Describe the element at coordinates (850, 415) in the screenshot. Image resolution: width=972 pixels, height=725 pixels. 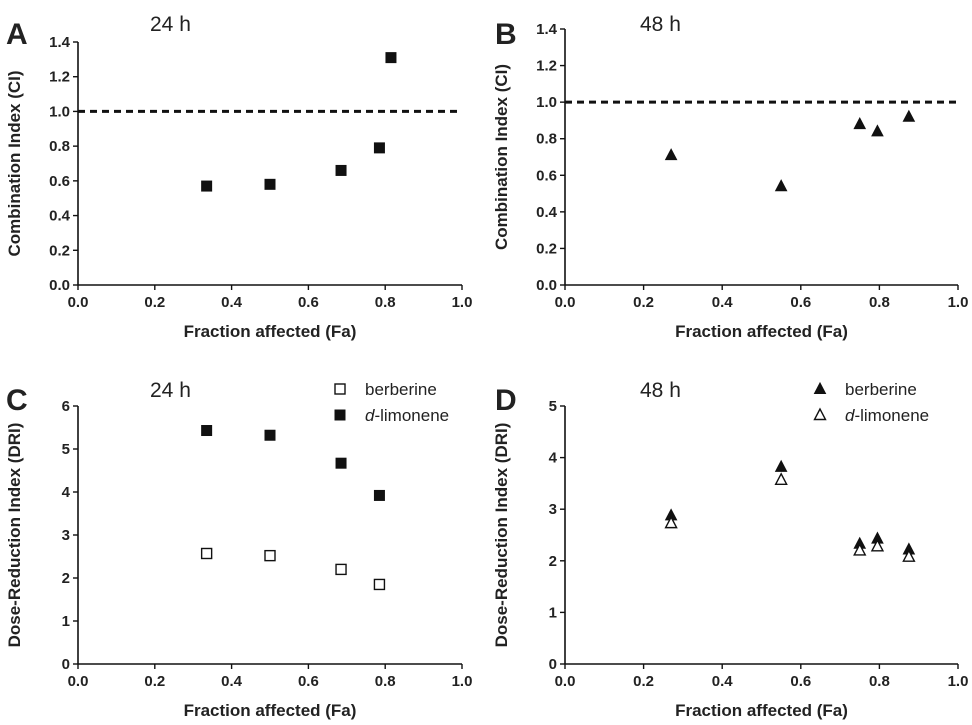
I see `legend-label-italic: d` at that location.